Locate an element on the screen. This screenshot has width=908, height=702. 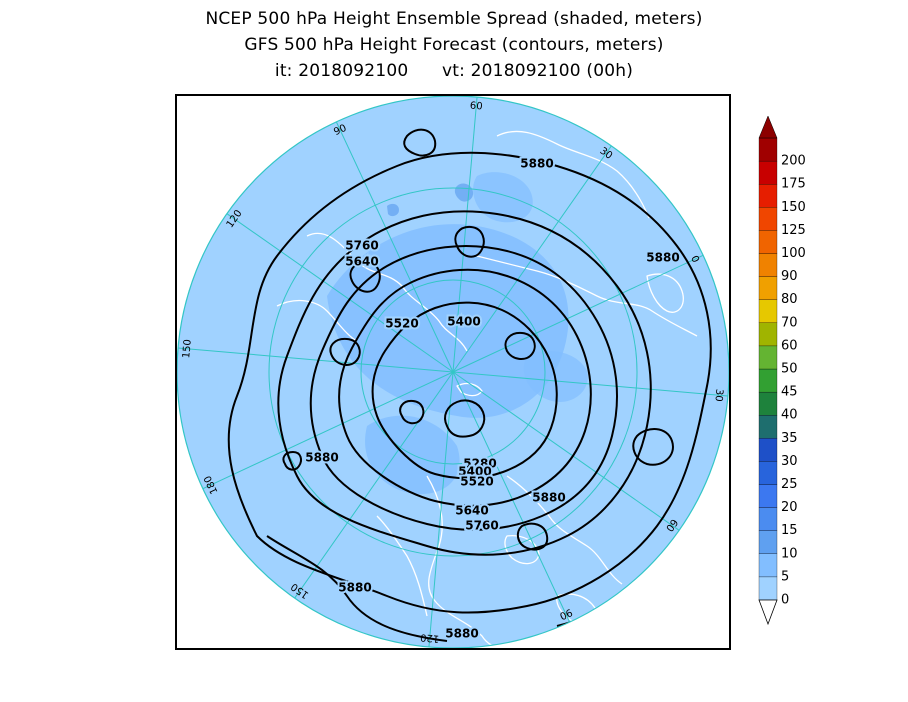
colorbar-label: 100 is located at coordinates (793, 253).